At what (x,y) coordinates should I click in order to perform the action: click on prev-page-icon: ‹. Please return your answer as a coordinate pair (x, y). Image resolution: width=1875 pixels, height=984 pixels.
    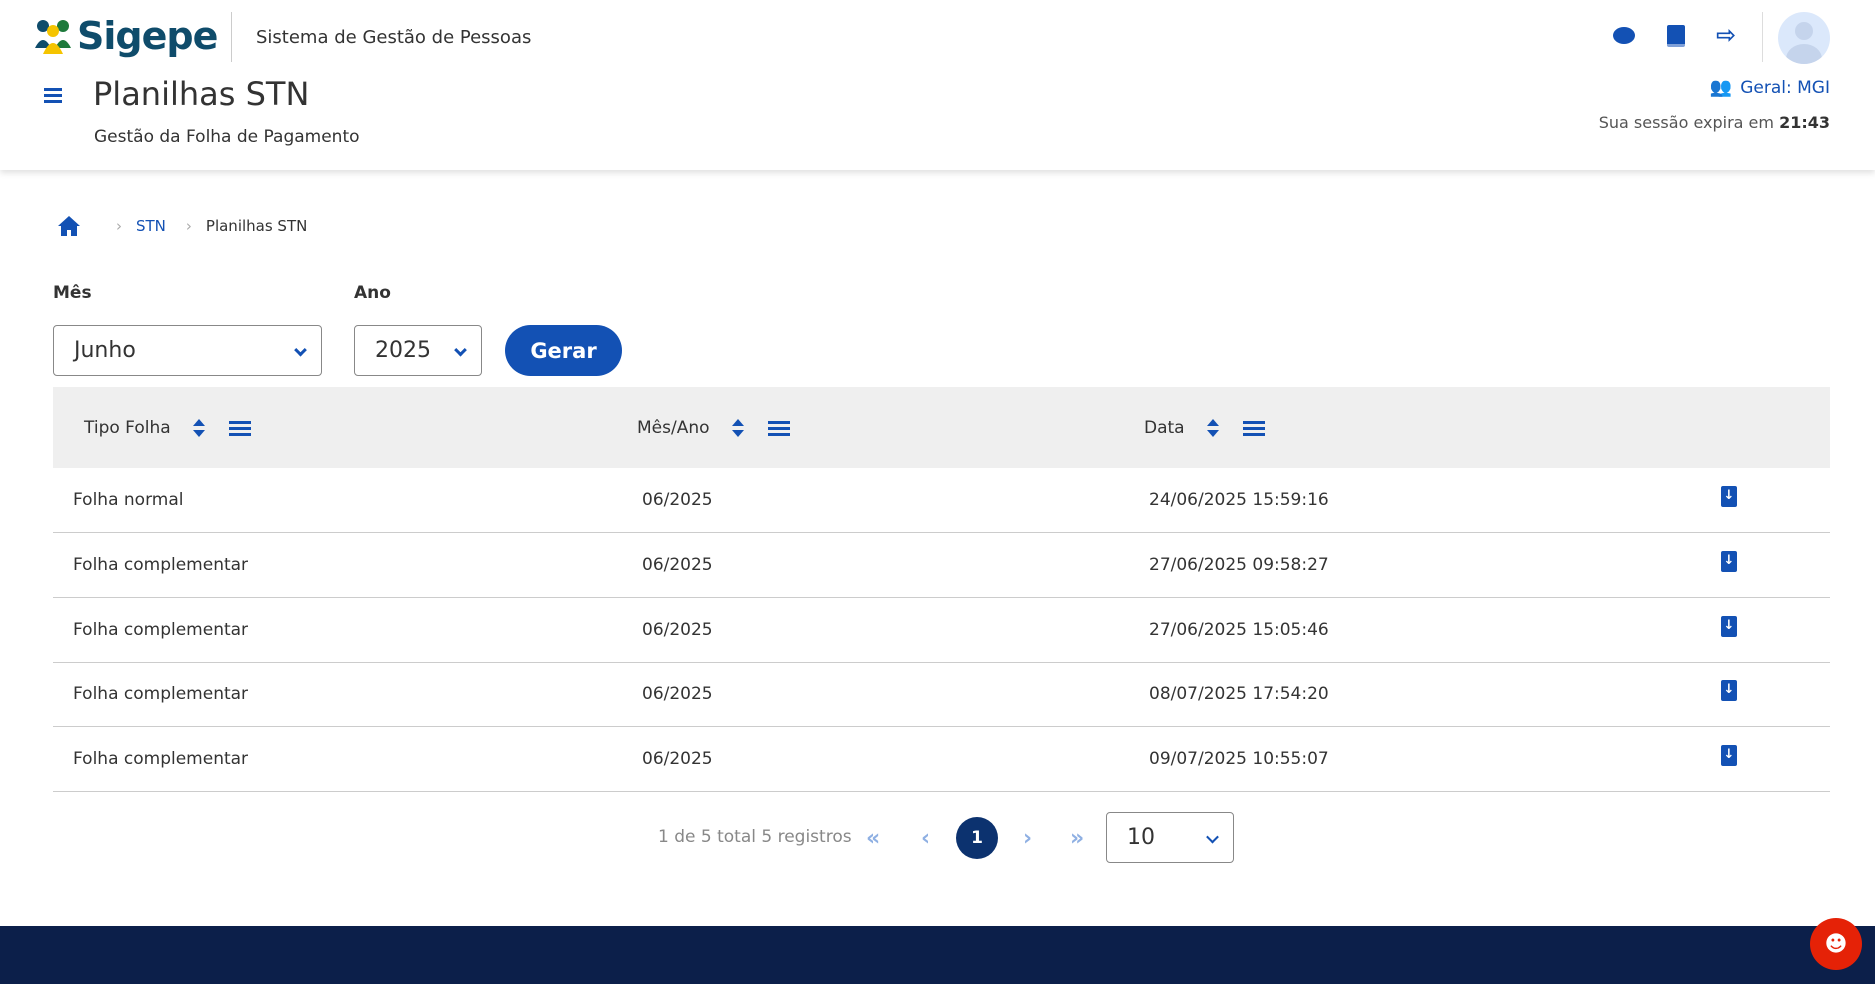
    Looking at the image, I should click on (926, 838).